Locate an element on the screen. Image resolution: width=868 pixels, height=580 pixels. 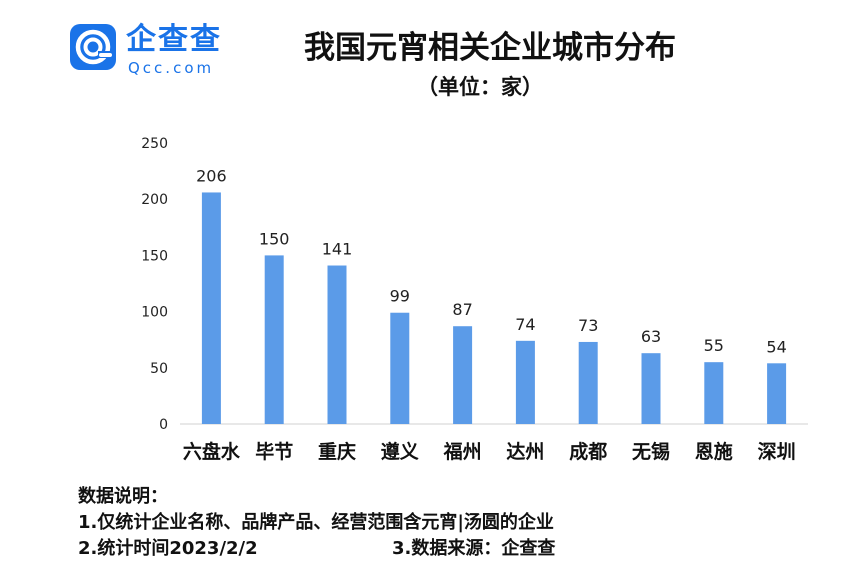
y-tick-label: 250 is located at coordinates (154, 144).